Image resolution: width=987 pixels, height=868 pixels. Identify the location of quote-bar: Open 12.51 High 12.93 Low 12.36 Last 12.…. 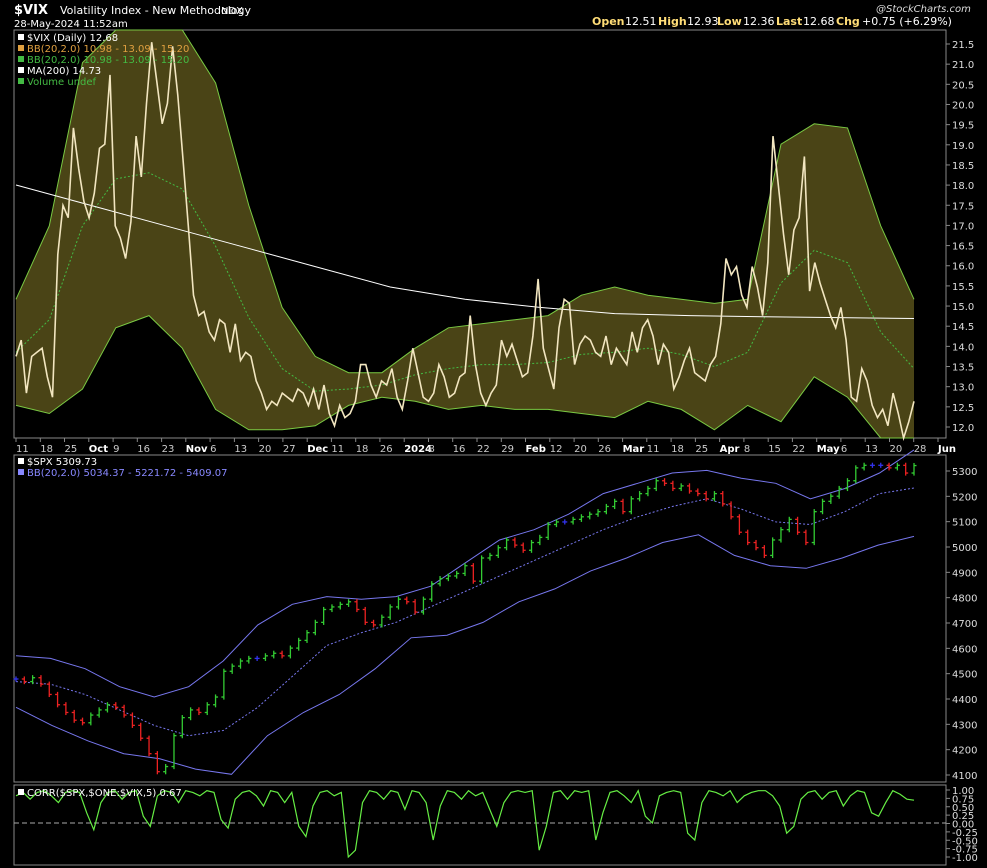
(772, 21).